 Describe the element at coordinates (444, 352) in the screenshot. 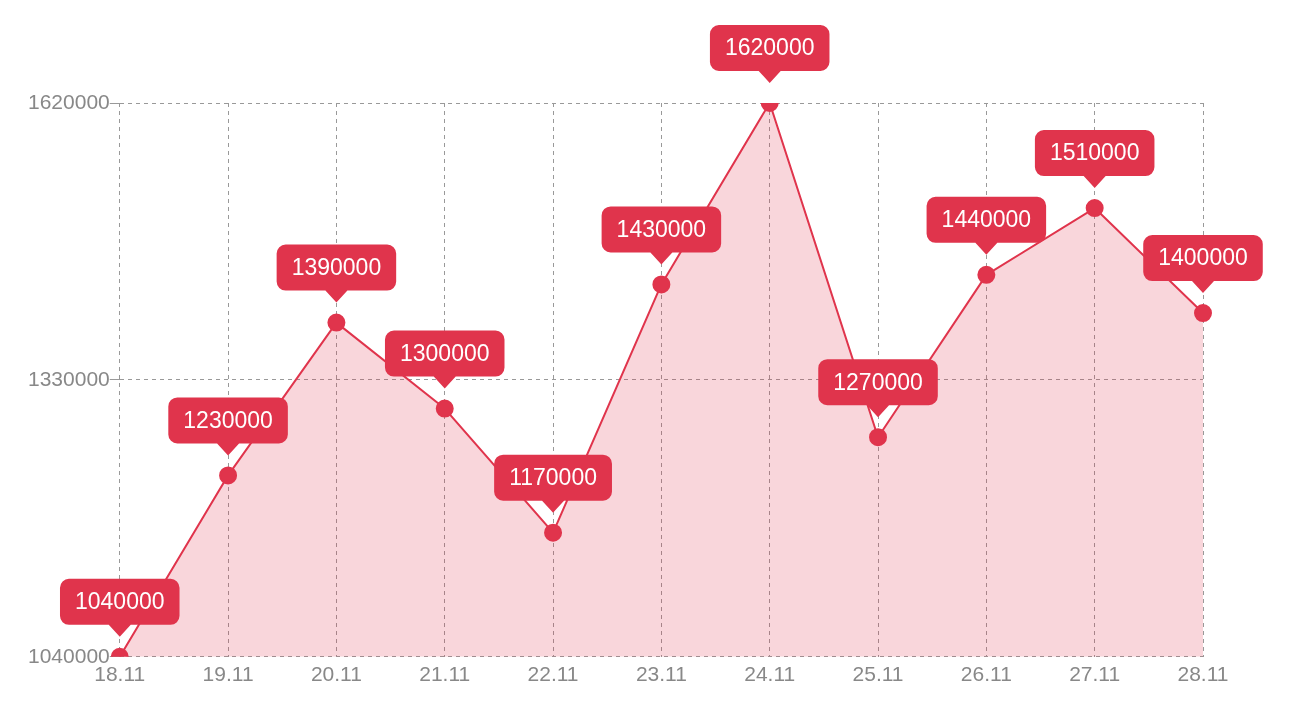

I see `data-label: 1300000` at that location.